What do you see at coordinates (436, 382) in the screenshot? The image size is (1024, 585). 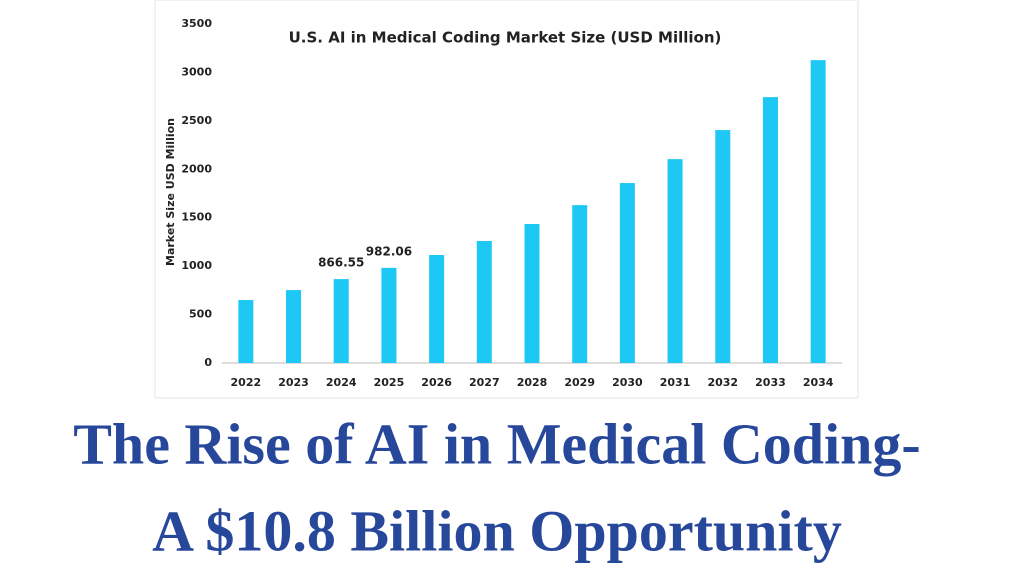 I see `x-tick-label: 2026` at bounding box center [436, 382].